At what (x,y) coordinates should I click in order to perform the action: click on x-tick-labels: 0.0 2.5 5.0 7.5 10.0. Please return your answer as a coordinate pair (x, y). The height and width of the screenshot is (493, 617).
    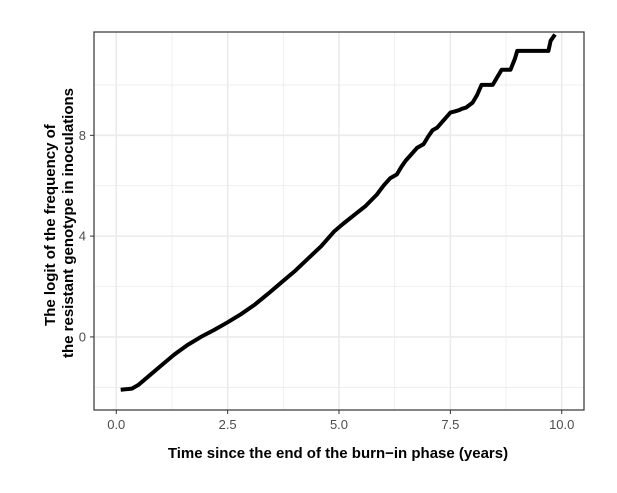
    Looking at the image, I should click on (340, 424).